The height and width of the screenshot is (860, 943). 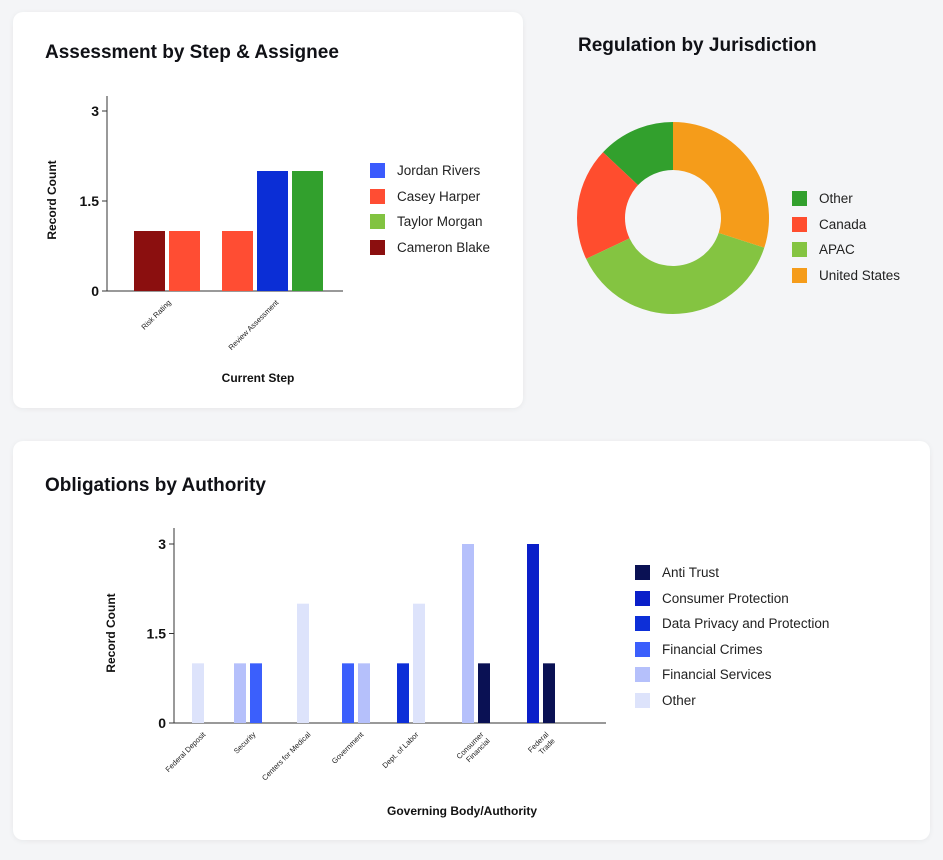 I want to click on assessment-y-tick-label: 1.5, so click(x=90, y=201).